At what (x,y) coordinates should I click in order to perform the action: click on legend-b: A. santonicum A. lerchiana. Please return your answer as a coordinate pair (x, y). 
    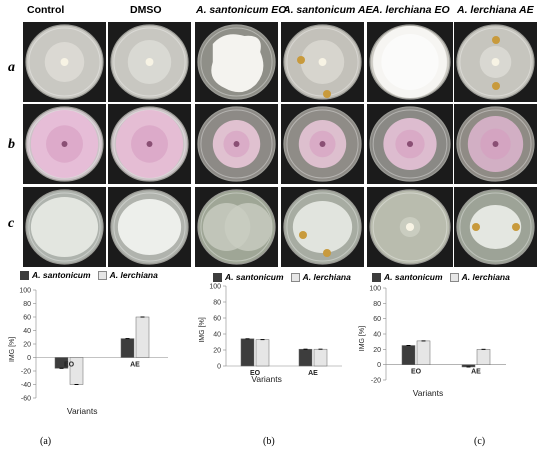
    Looking at the image, I should click on (282, 277).